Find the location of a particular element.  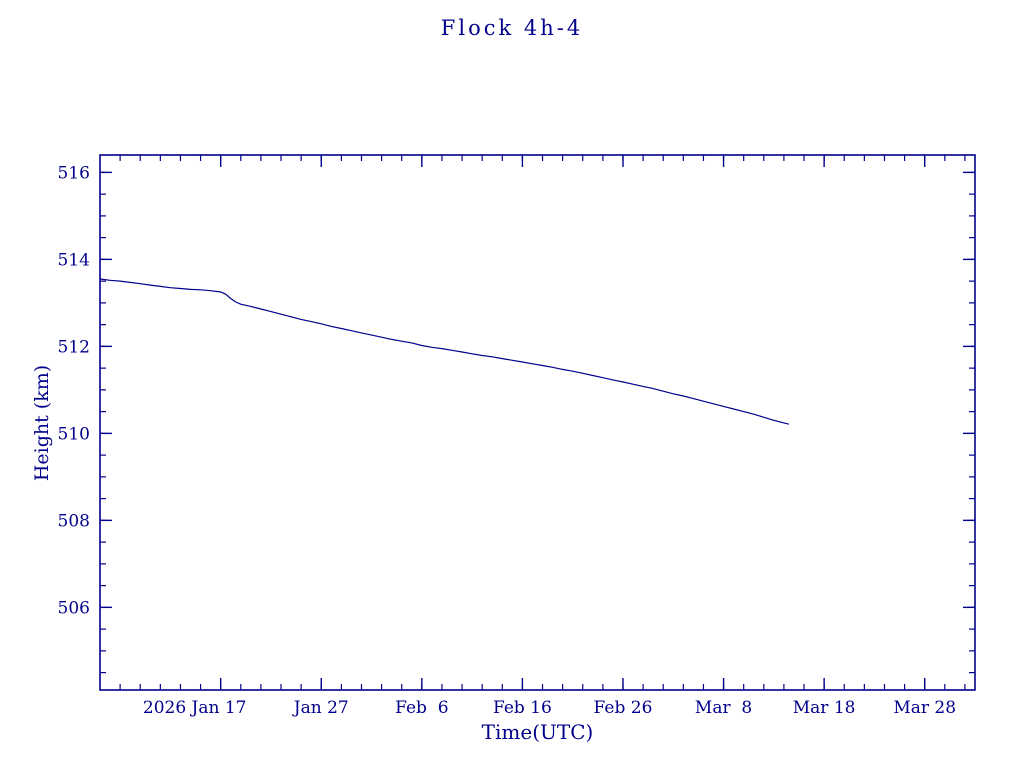

x-tick-label: Mar 8 is located at coordinates (723, 708).